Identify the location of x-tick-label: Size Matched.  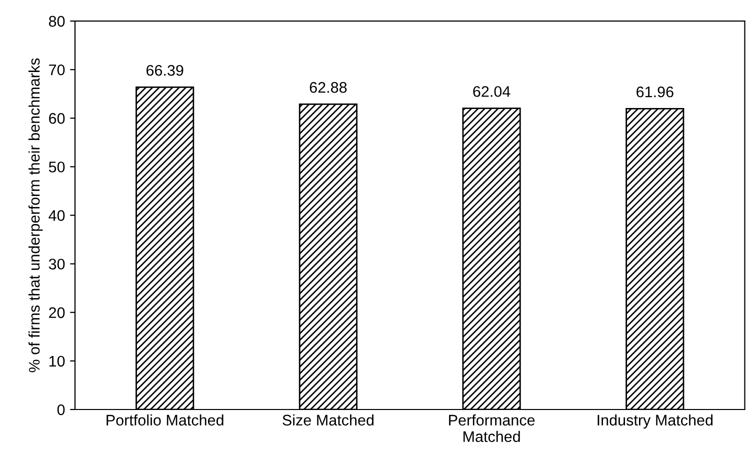
(328, 420).